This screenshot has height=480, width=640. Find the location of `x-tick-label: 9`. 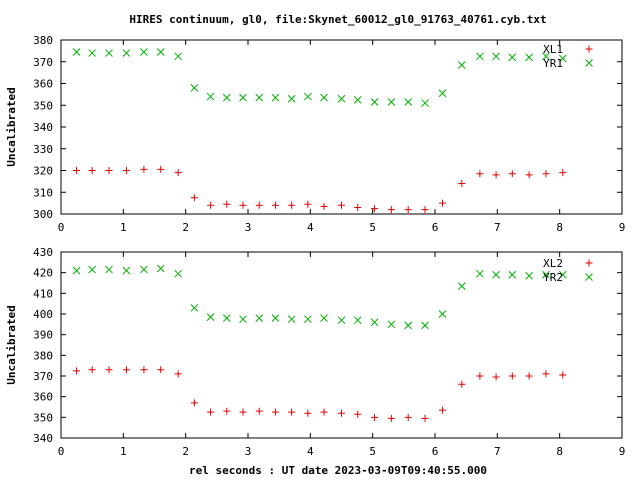

x-tick-label: 9 is located at coordinates (622, 451).